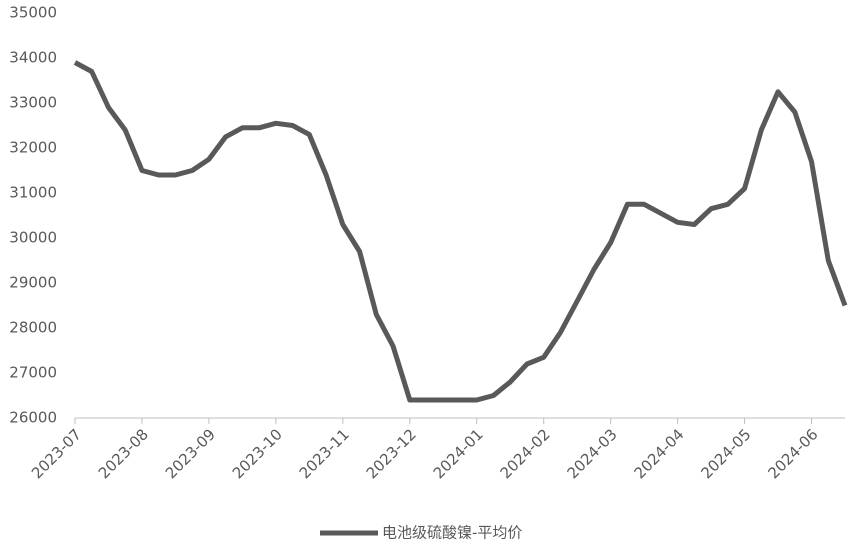 The image size is (851, 553). What do you see at coordinates (33, 328) in the screenshot?
I see `y-tick-label: 28000` at bounding box center [33, 328].